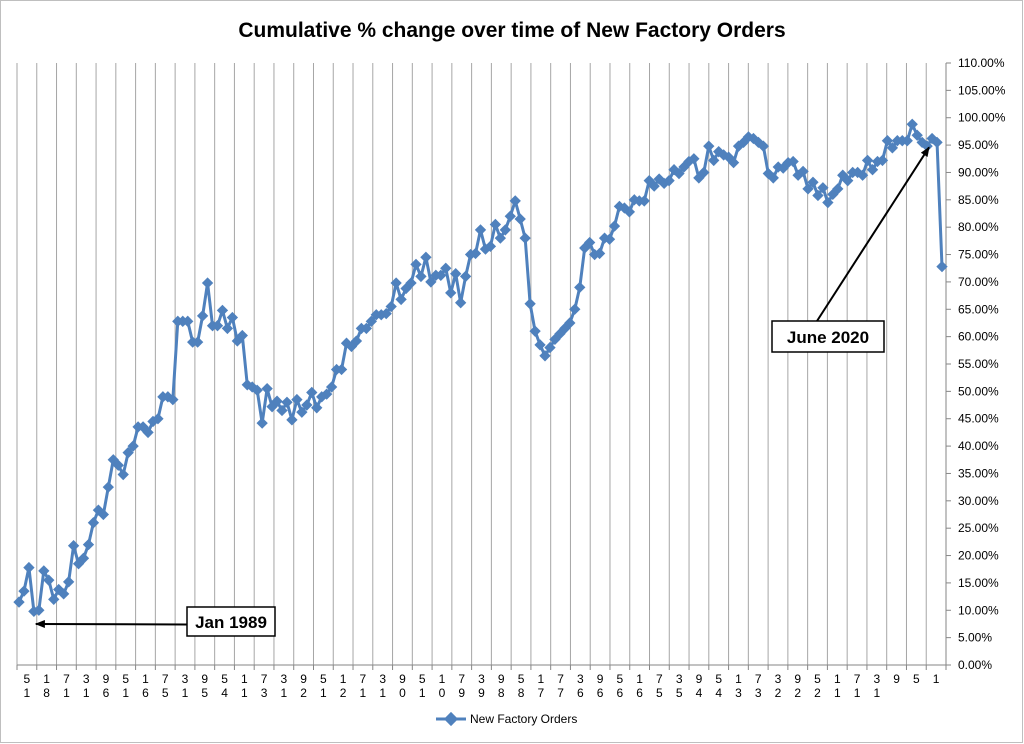  What do you see at coordinates (975, 665) in the screenshot?
I see `y-tick-label: 0.00%` at bounding box center [975, 665].